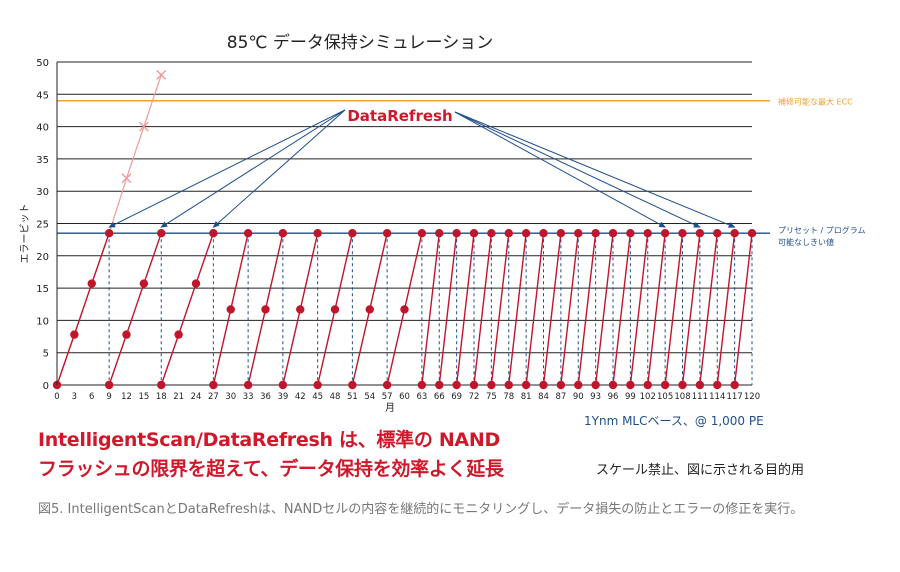 Image resolution: width=900 pixels, height=572 pixels. What do you see at coordinates (543, 397) in the screenshot?
I see `x-tick-label: 84` at bounding box center [543, 397].